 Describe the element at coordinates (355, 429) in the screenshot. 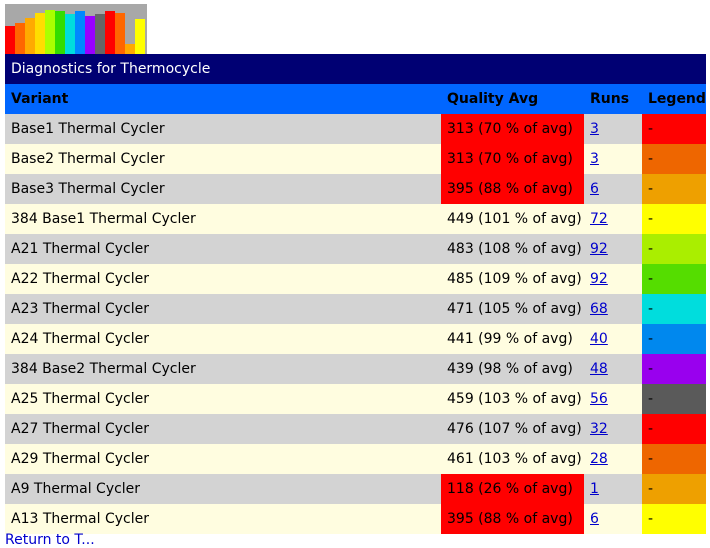

I see `table-row: A27 Thermal Cycler 476 (107 % of avg) 32 -` at that location.